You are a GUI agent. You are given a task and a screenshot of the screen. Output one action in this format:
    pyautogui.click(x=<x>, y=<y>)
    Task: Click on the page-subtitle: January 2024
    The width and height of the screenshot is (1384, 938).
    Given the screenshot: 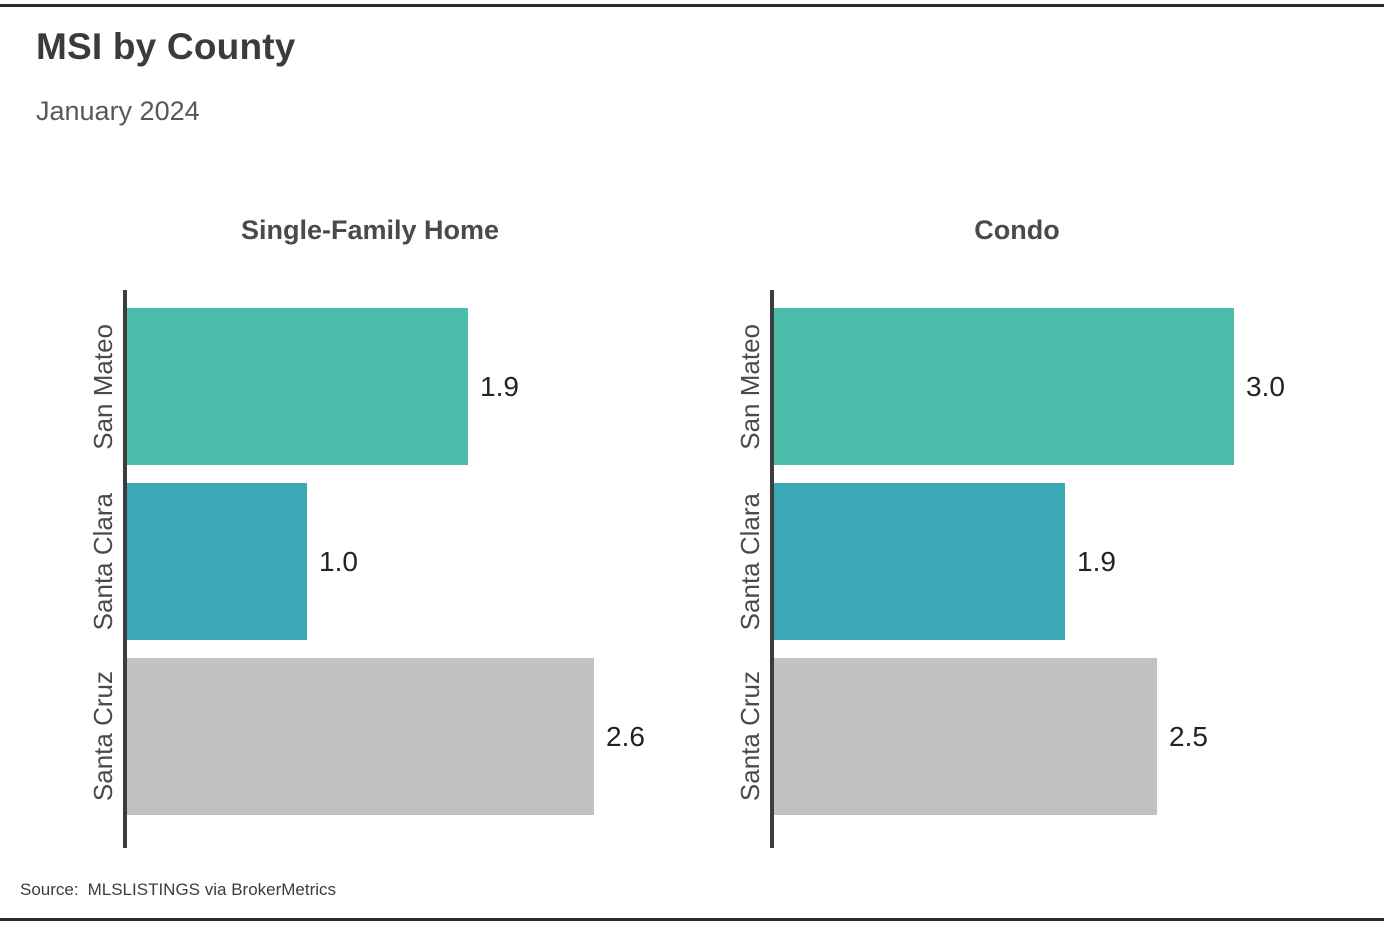 What is the action you would take?
    pyautogui.click(x=118, y=111)
    